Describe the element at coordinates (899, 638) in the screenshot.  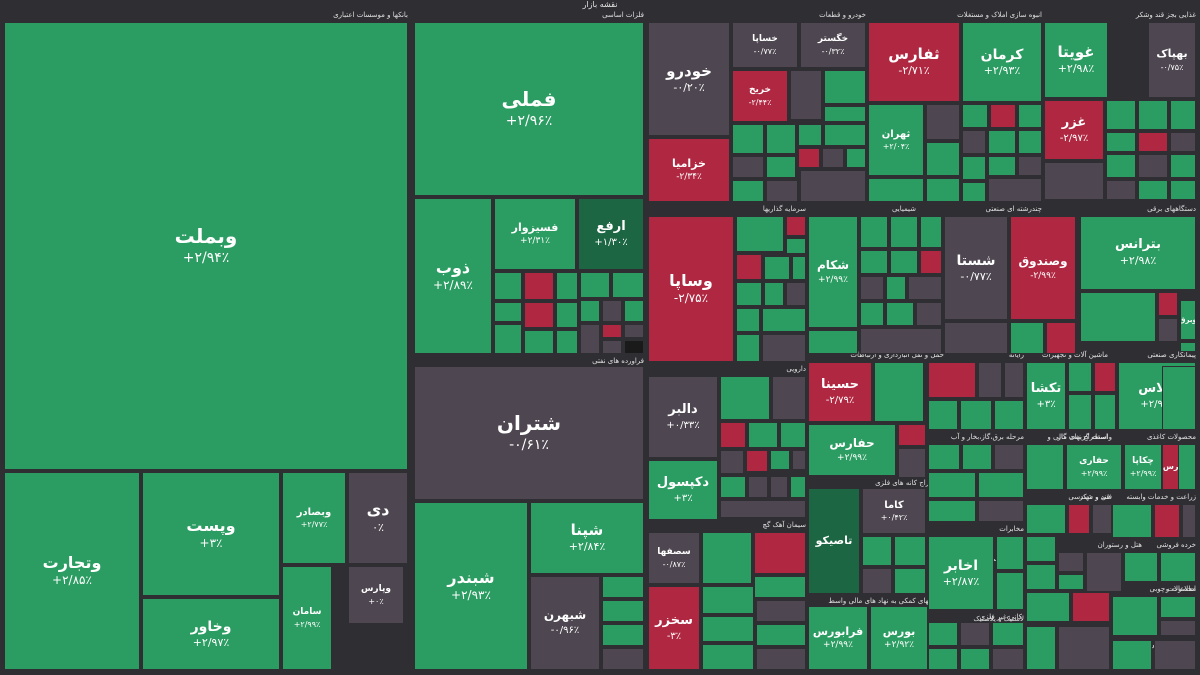
I see `treemap-tile: بورس +۲/۹۲٪` at that location.